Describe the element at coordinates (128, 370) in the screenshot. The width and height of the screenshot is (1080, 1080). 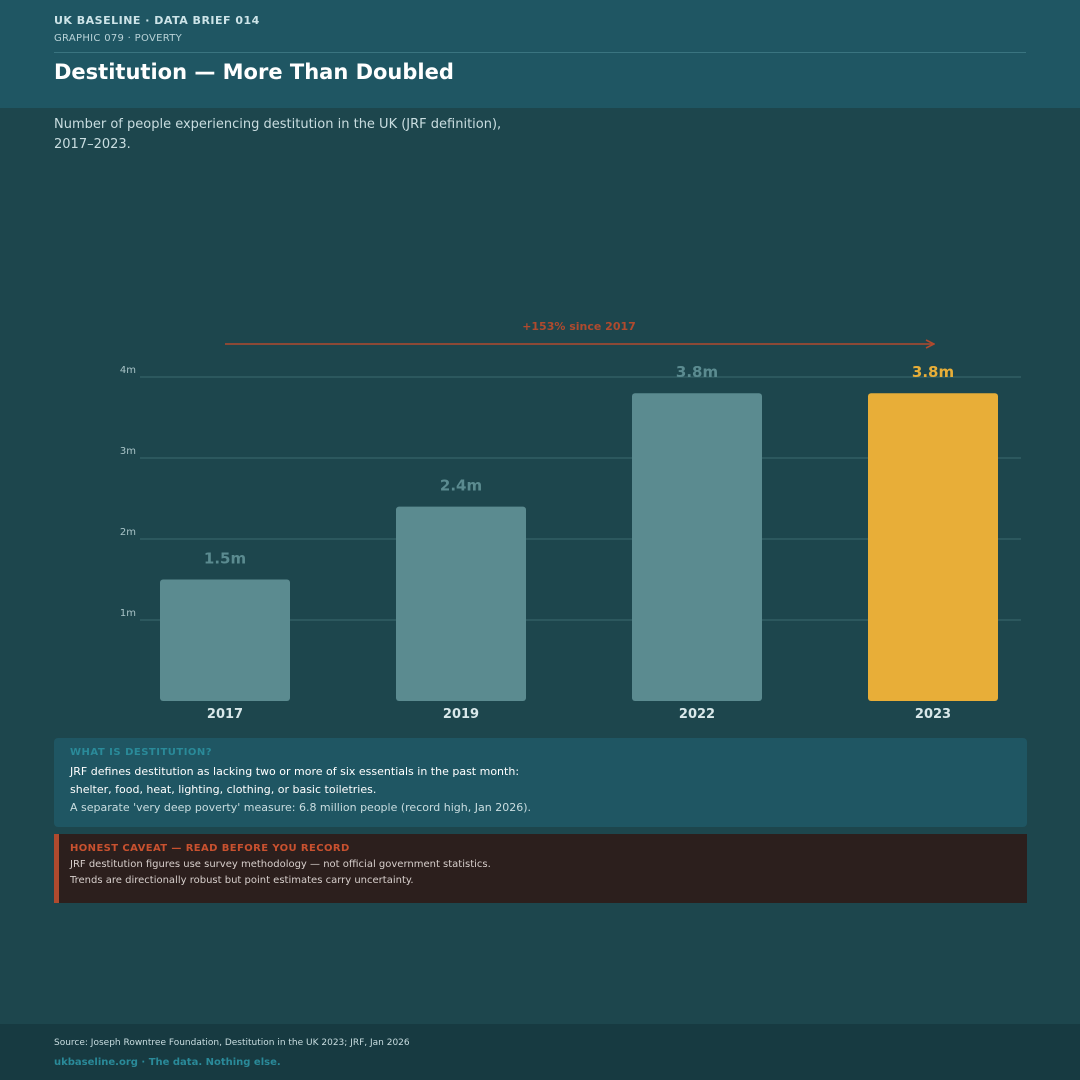
I see `y-tick-label: 4m` at that location.